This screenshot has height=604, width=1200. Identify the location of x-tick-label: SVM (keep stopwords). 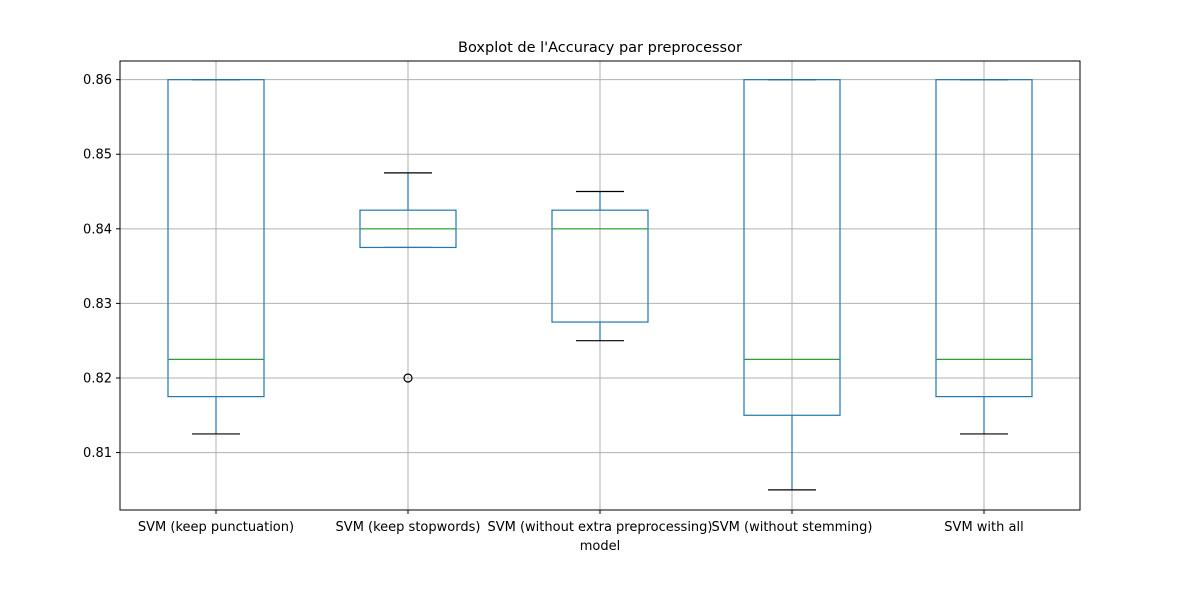
(408, 527).